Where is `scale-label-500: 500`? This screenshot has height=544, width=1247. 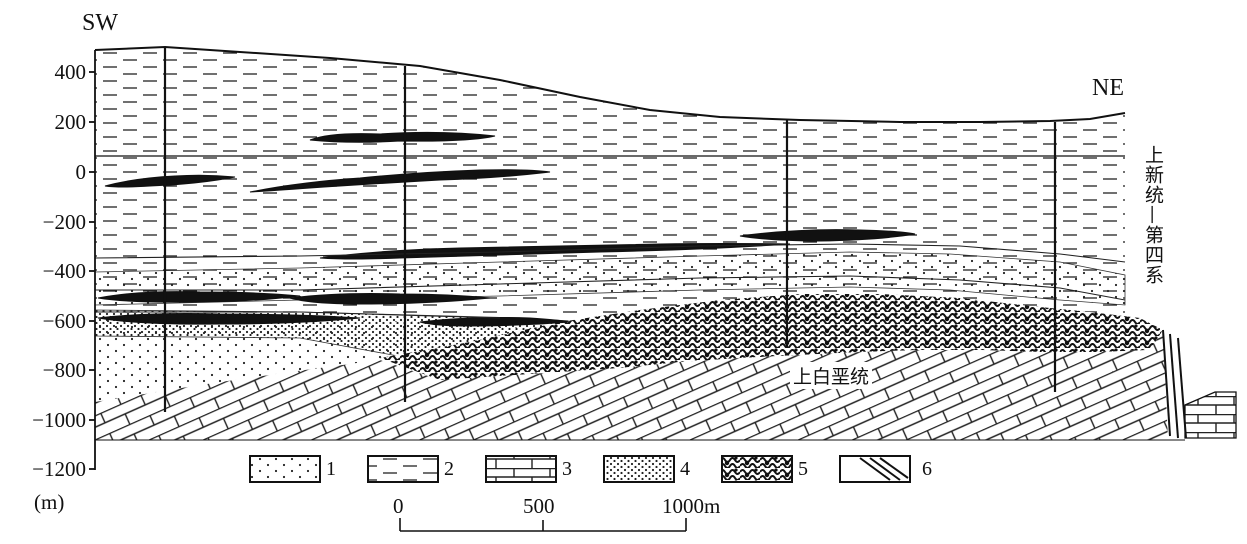
scale-label-500: 500 is located at coordinates (539, 506).